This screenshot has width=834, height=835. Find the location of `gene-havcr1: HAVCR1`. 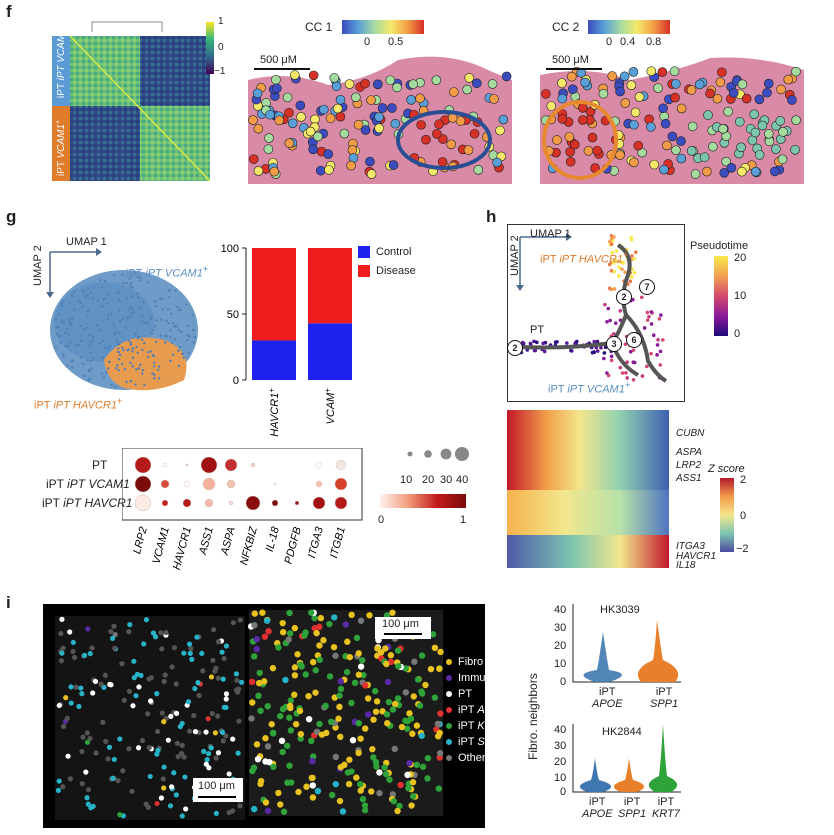

gene-havcr1: HAVCR1 is located at coordinates (696, 556).